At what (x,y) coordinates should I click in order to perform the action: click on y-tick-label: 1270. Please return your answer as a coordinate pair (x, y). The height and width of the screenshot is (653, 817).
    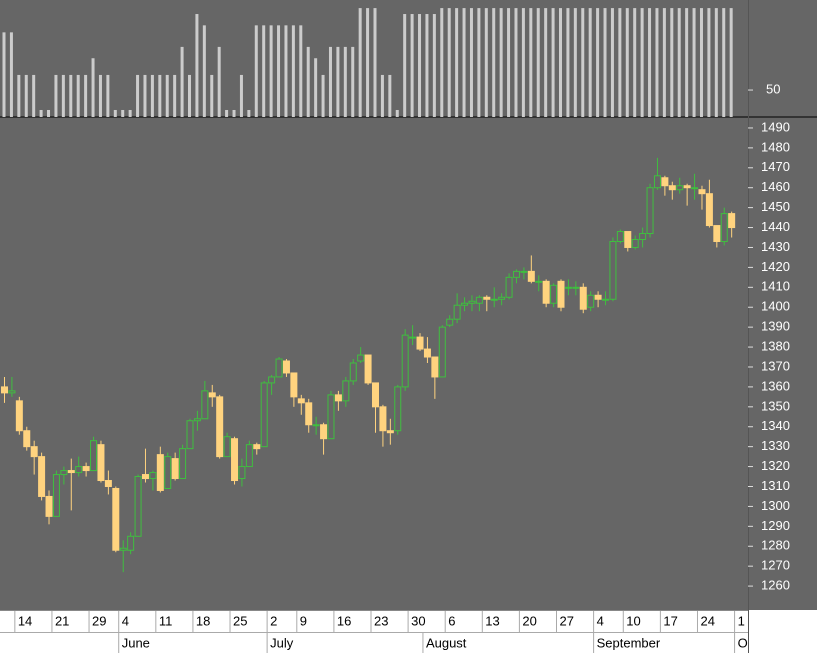
    Looking at the image, I should click on (775, 565).